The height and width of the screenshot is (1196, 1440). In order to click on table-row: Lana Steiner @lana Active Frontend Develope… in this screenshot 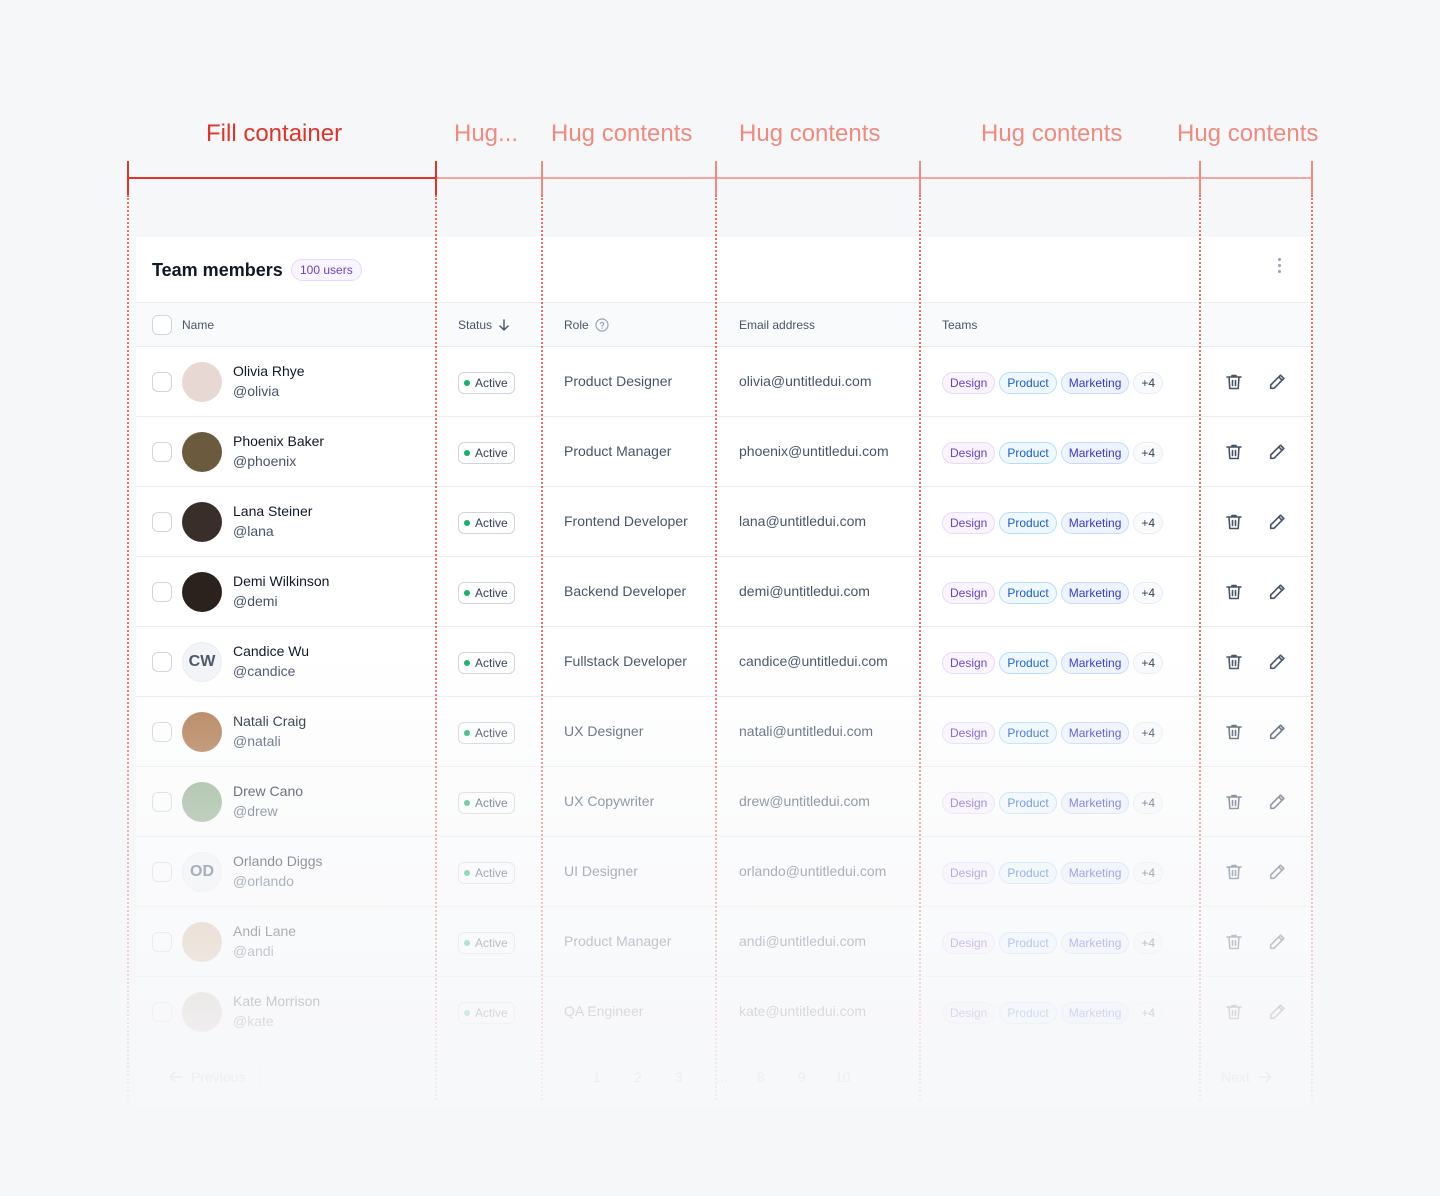, I will do `click(723, 522)`.